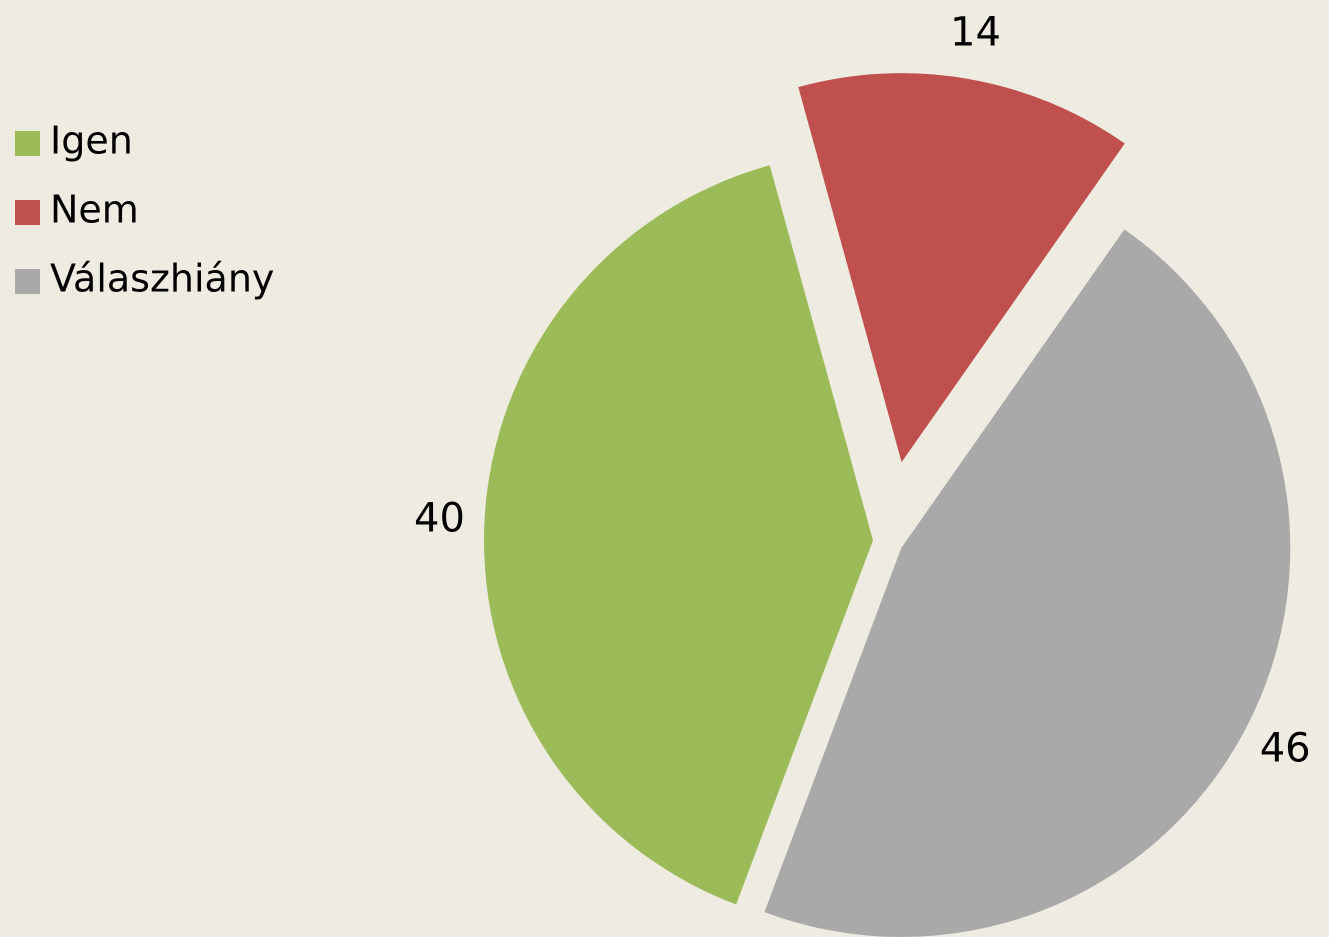 The image size is (1329, 937). Describe the element at coordinates (975, 33) in the screenshot. I see `data-label: 14` at that location.